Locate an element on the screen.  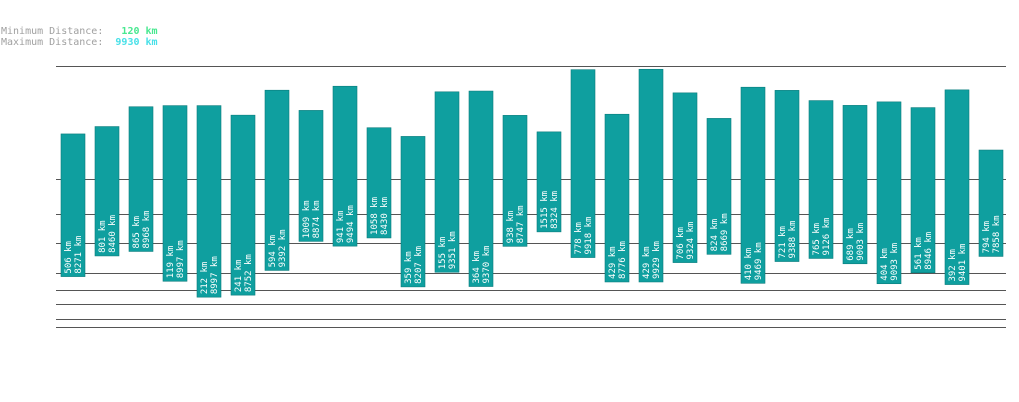
min-distance-value: 120 km is located at coordinates (139, 31).